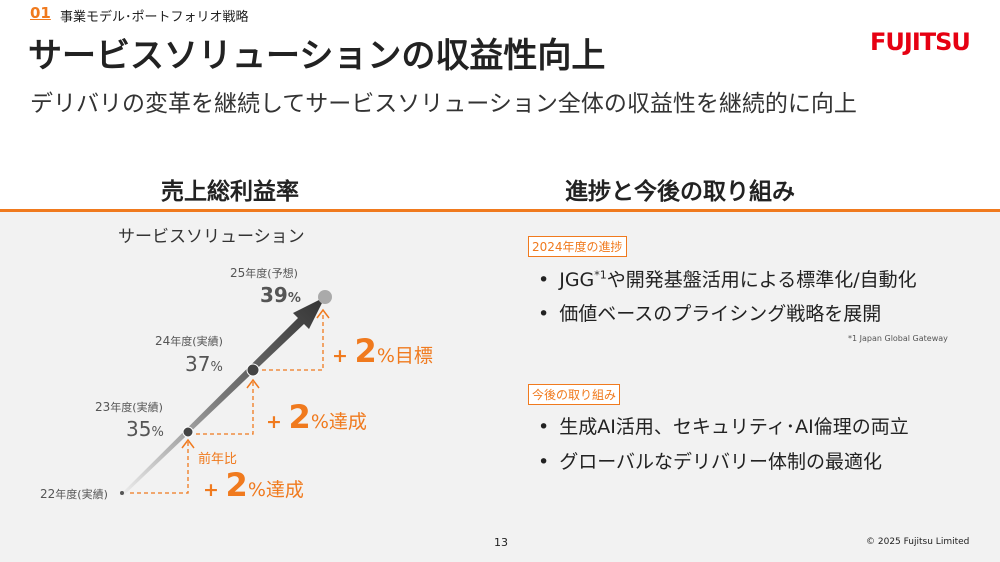 Image resolution: width=1000 pixels, height=562 pixels. I want to click on growth-arrow, so click(223, 396).